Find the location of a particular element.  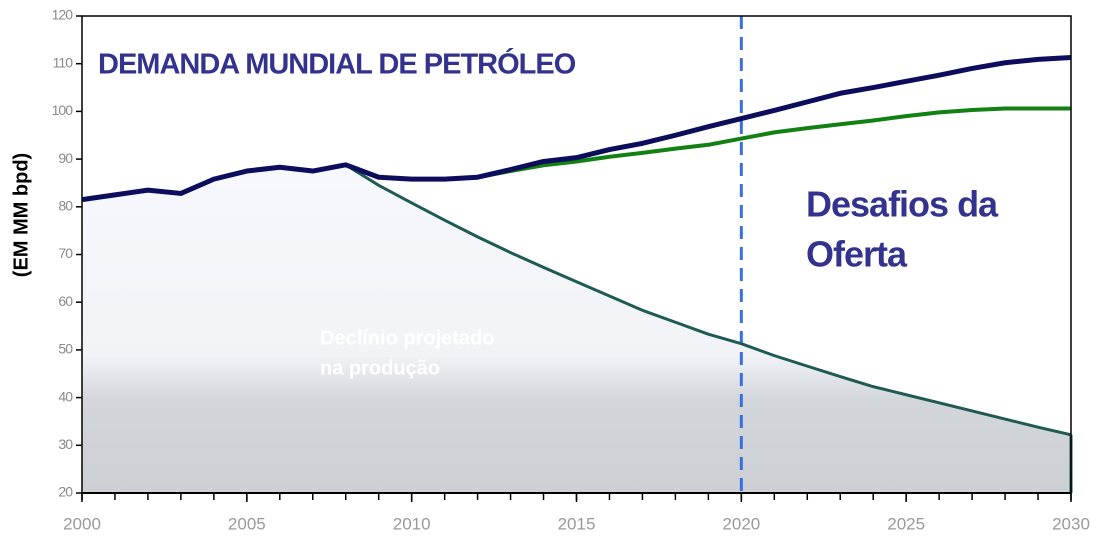

x-tick-label: 2030 is located at coordinates (1071, 523).